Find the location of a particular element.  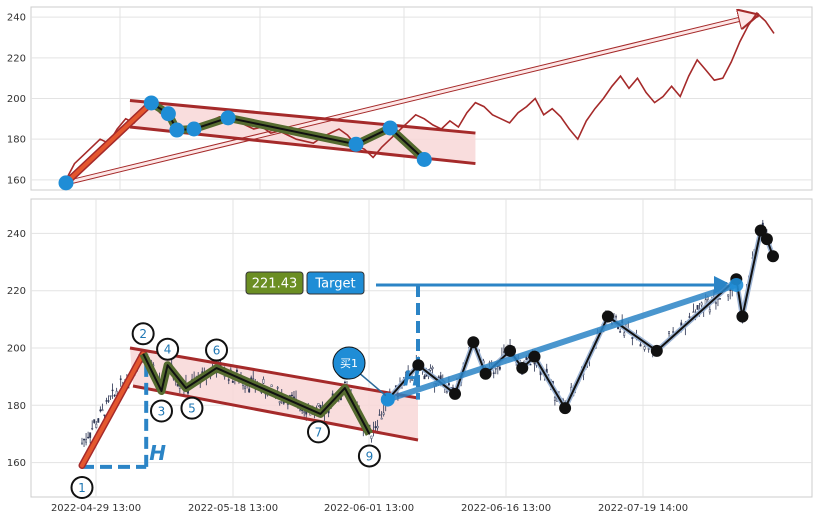

bottom-y-tick-label: 240 is located at coordinates (16, 234).